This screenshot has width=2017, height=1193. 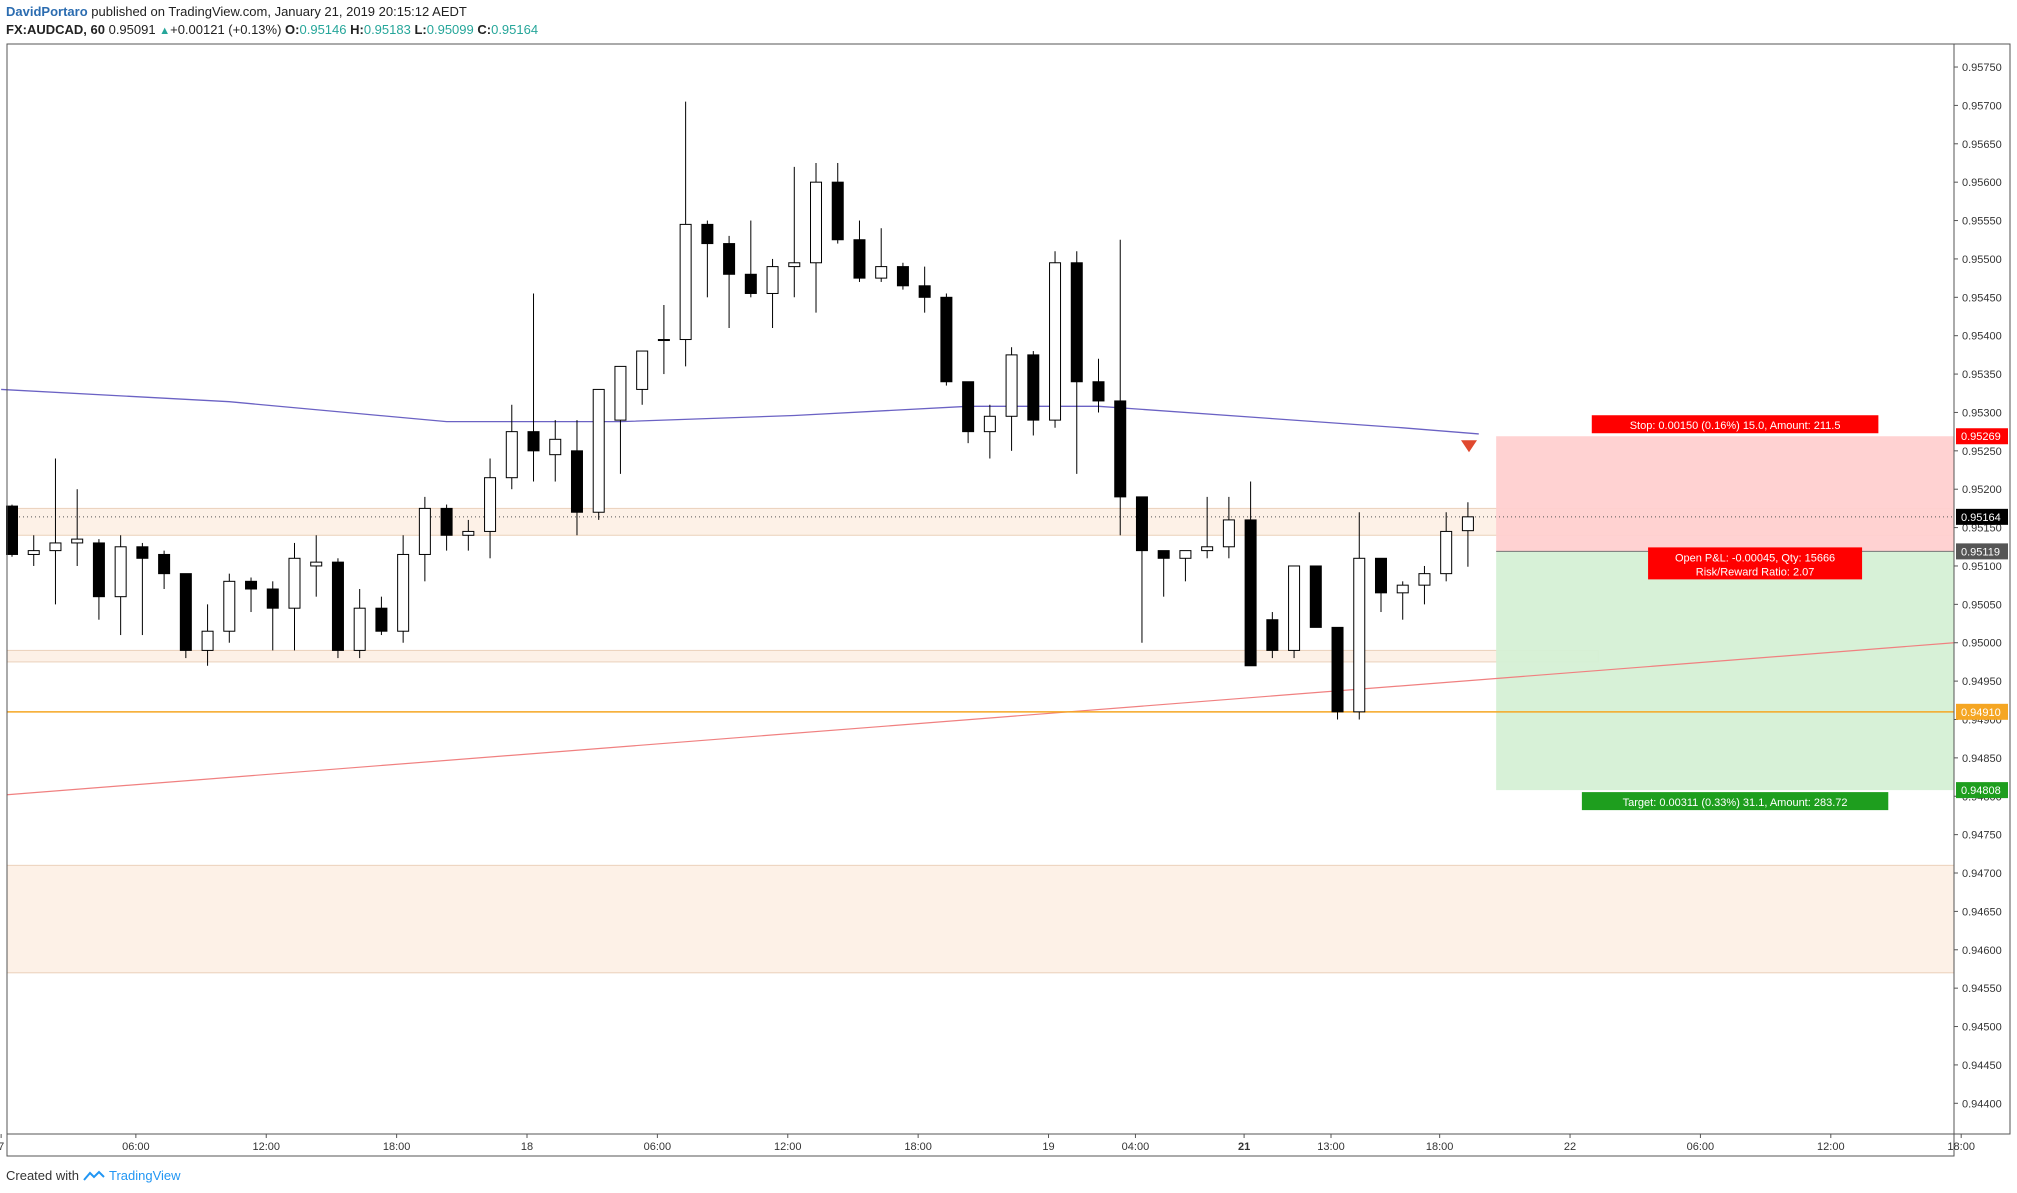 What do you see at coordinates (1468, 446) in the screenshot?
I see `short-arrow-icon` at bounding box center [1468, 446].